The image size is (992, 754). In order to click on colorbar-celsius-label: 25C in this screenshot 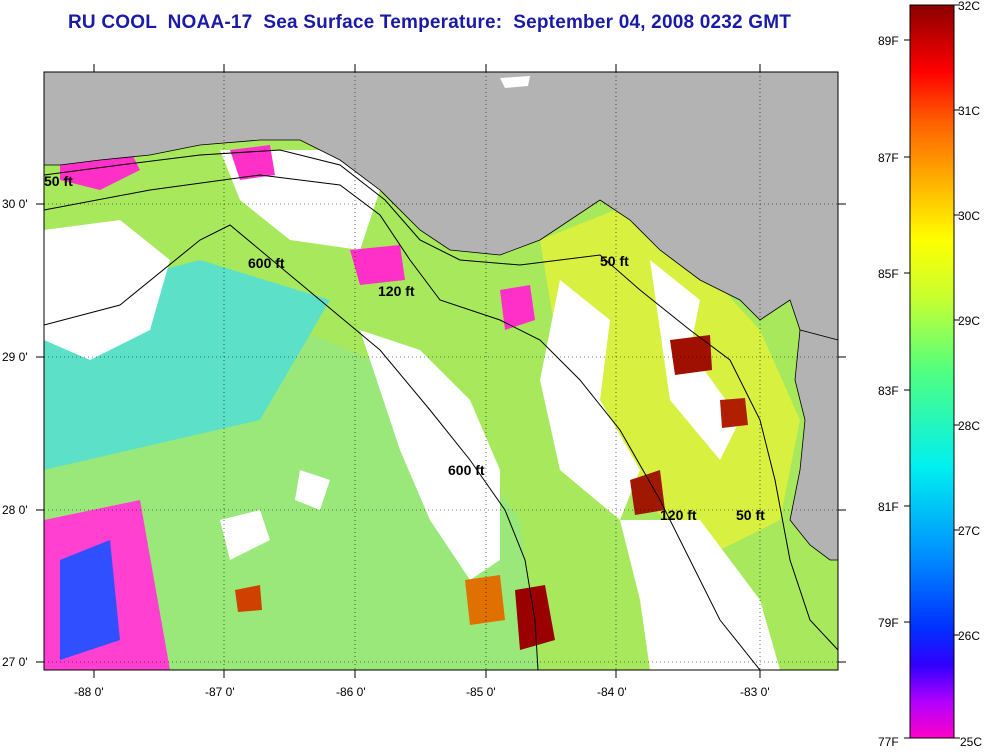, I will do `click(971, 742)`.